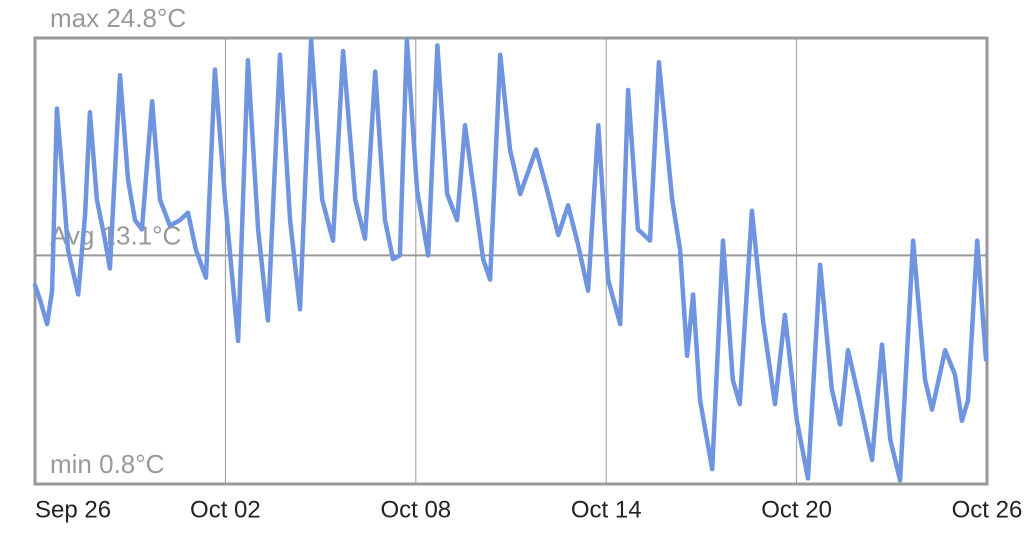  Describe the element at coordinates (987, 509) in the screenshot. I see `x-tick-label: Oct 26` at that location.